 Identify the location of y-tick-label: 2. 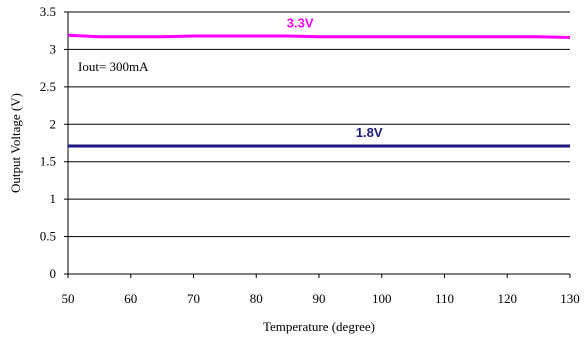
(53, 123).